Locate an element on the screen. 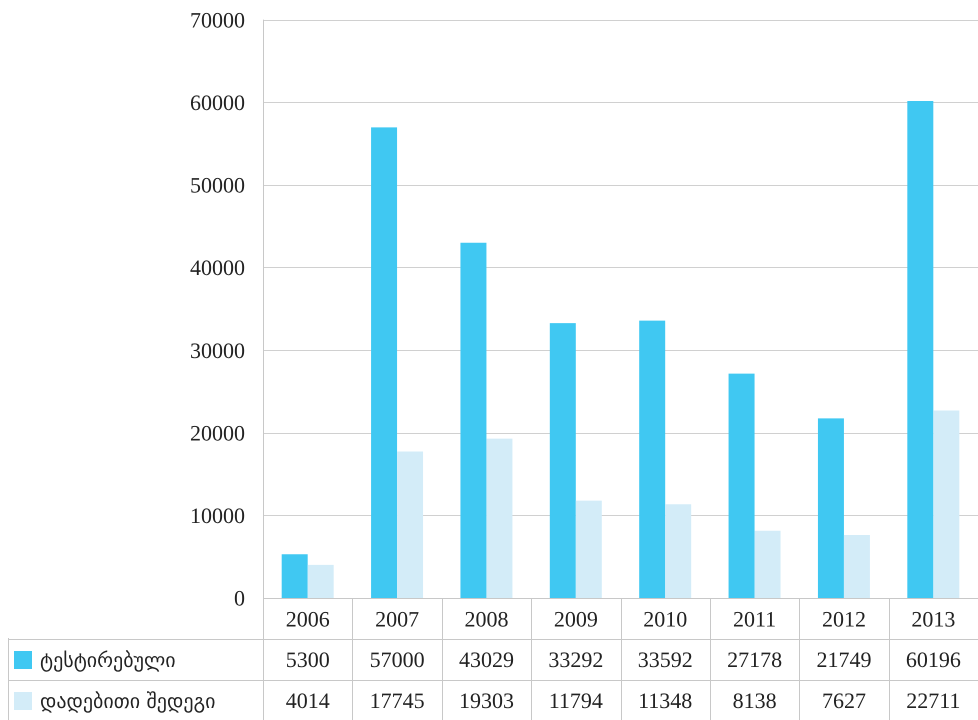 This screenshot has width=978, height=720. data-label: 11794 is located at coordinates (576, 700).